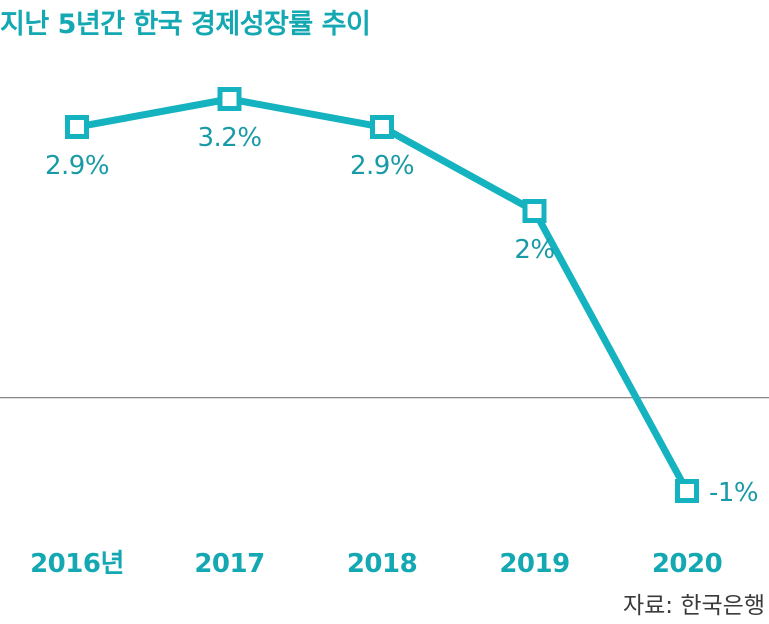  I want to click on data-value-label: 3.2%, so click(229, 138).